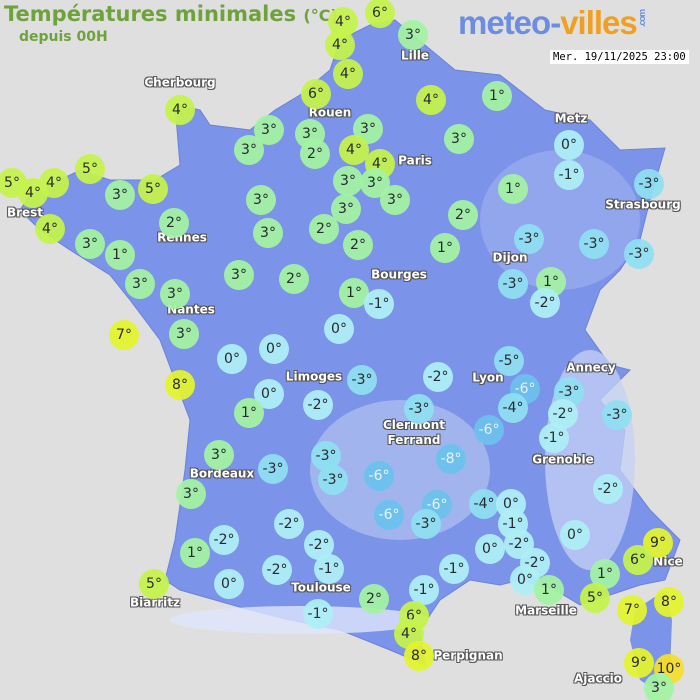 Image resolution: width=700 pixels, height=700 pixels. What do you see at coordinates (509, 361) in the screenshot?
I see `temperature-marker: -5°` at bounding box center [509, 361].